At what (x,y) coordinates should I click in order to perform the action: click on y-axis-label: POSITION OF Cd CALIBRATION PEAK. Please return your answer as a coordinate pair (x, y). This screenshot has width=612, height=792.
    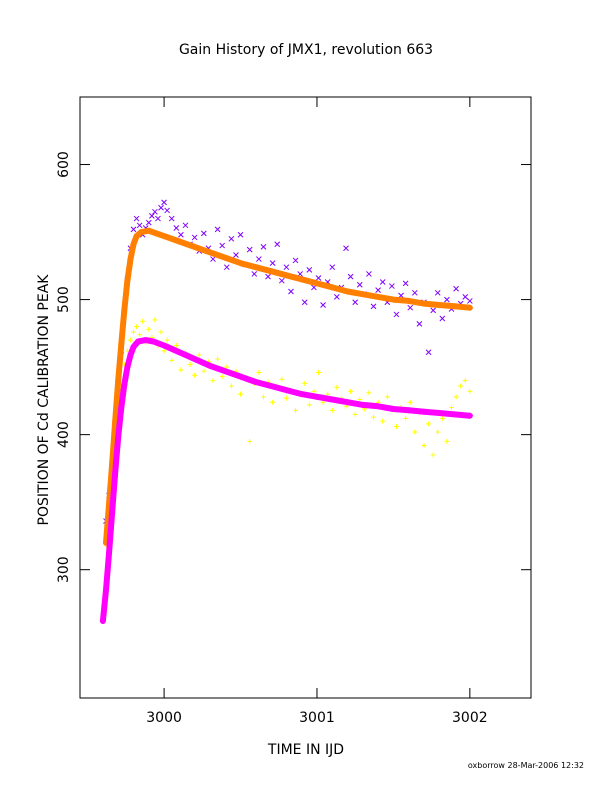
    Looking at the image, I should click on (44, 400).